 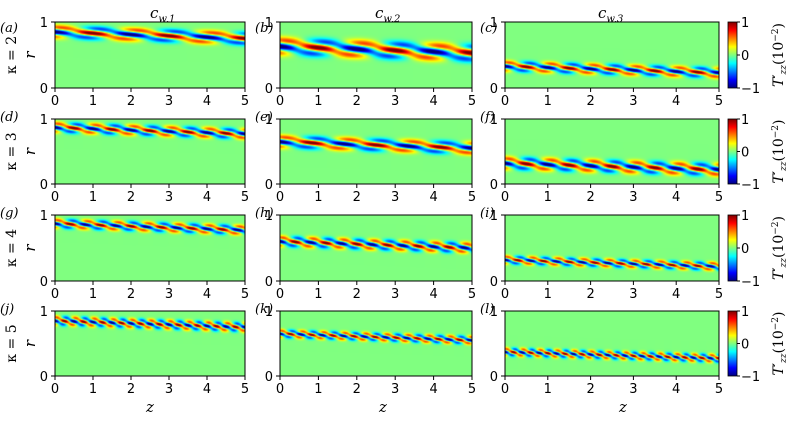 What do you see at coordinates (601, 157) in the screenshot?
I see `panel-f: (f) 0 1 2 3 4 5 0 1` at bounding box center [601, 157].